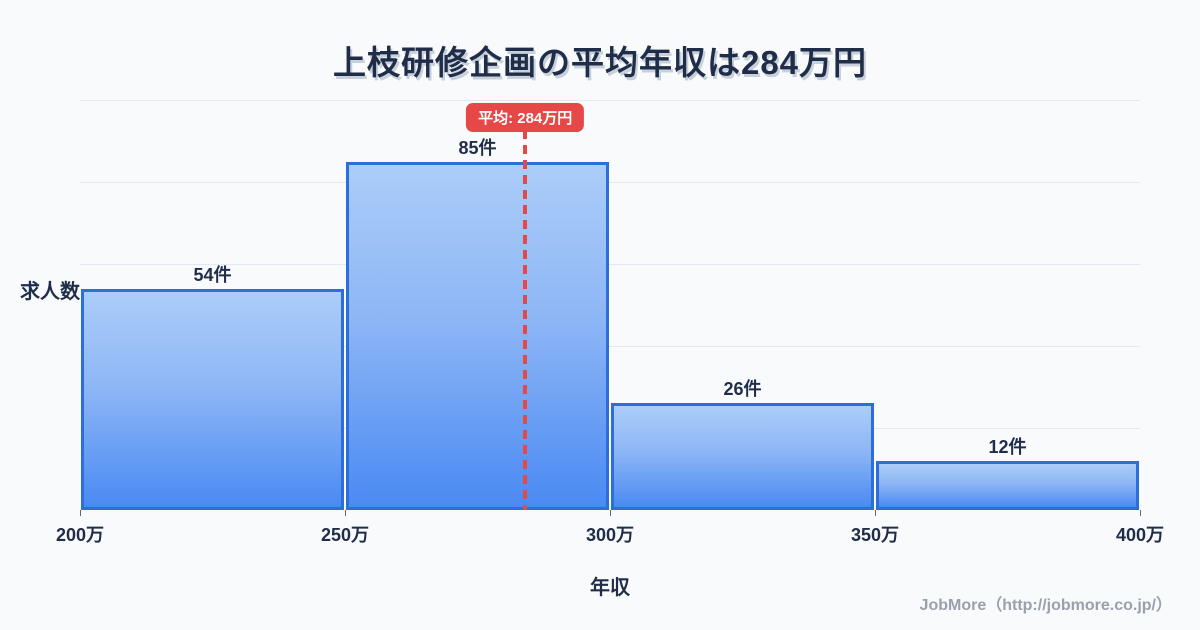  Describe the element at coordinates (50, 292) in the screenshot. I see `y-axis-label: 求人数` at that location.